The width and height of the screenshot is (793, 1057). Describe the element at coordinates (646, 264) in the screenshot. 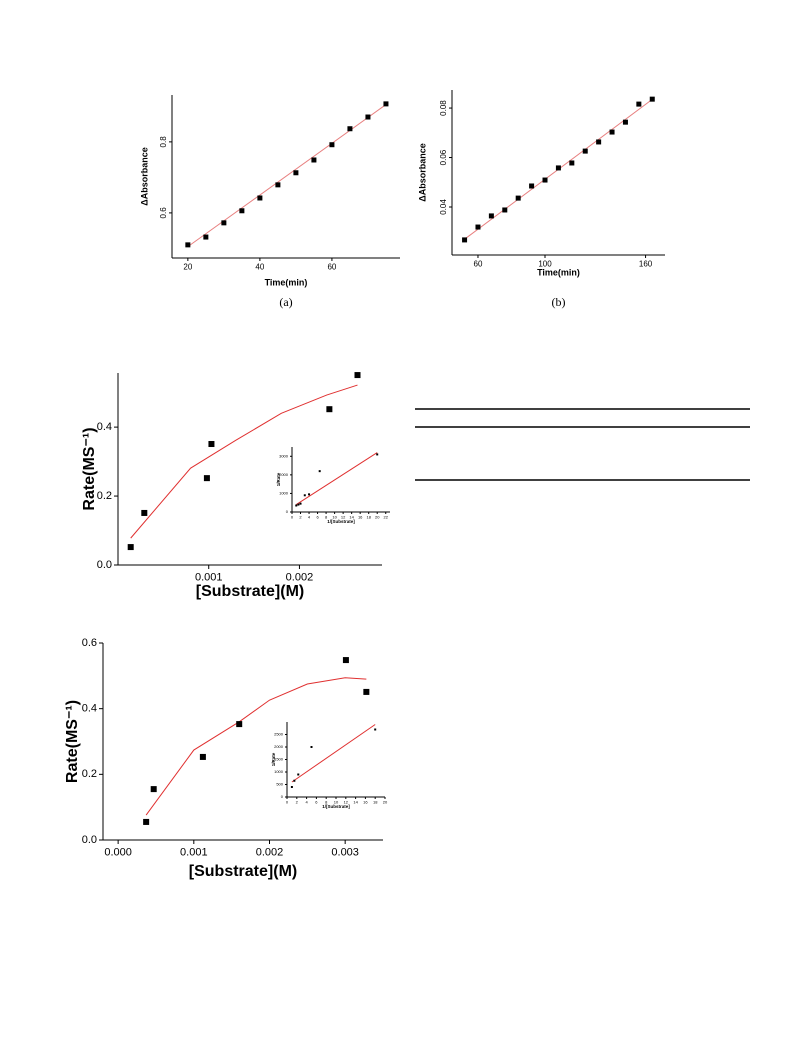

I see `x-tick-label: 160` at that location.